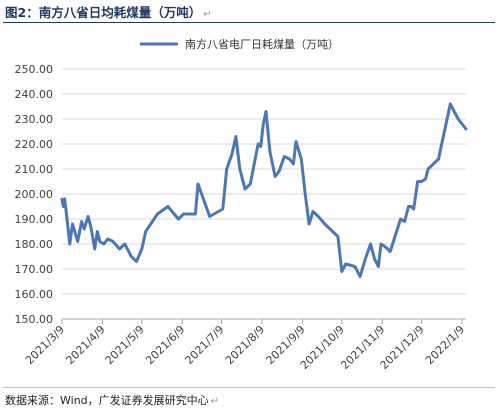  I want to click on y-tick-label: 240.00, so click(34, 94).